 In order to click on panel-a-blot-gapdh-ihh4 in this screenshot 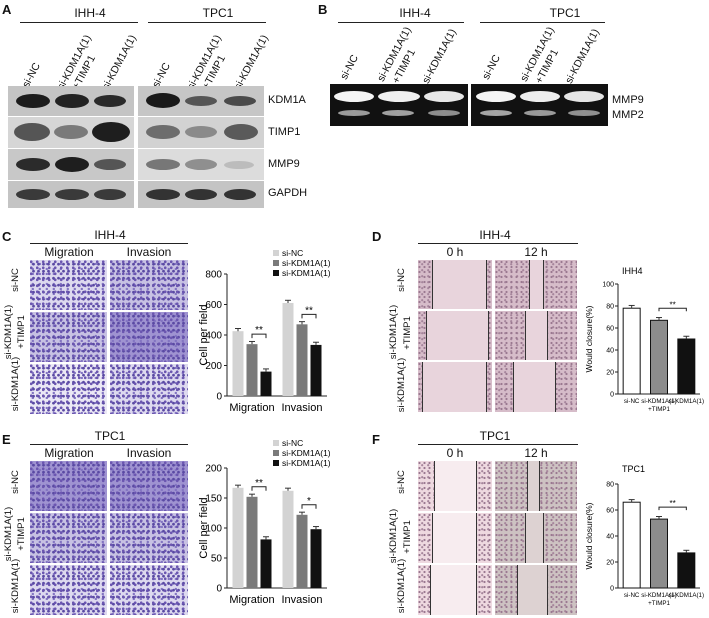, I will do `click(71, 194)`.